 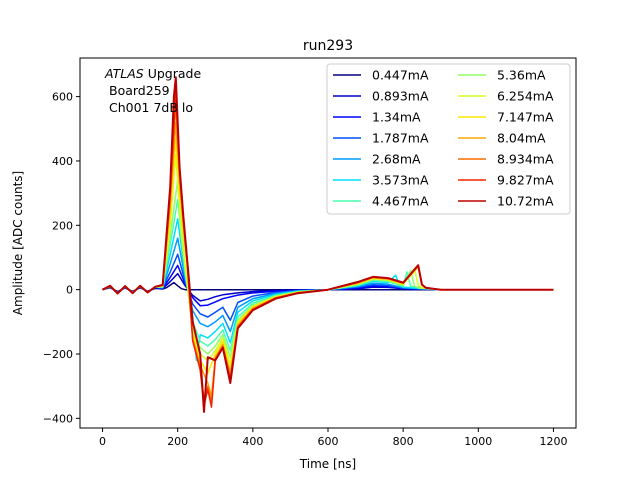 I want to click on y-axis-label: Amplitude [ADC counts], so click(x=18, y=243).